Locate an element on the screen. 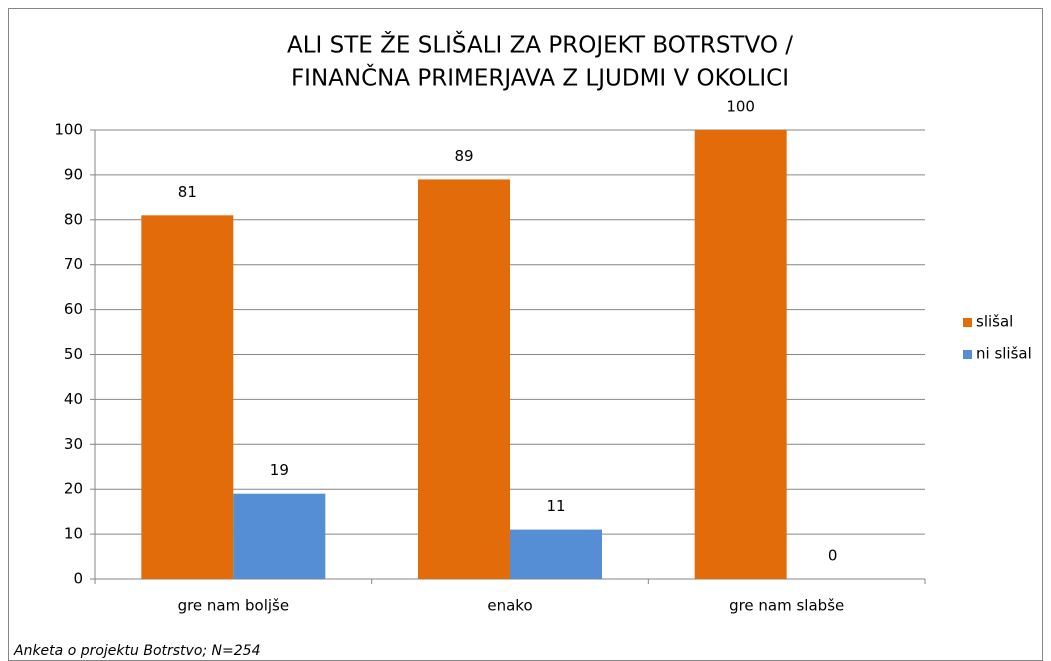 This screenshot has width=1051, height=661. data-label: 89 is located at coordinates (463, 156).